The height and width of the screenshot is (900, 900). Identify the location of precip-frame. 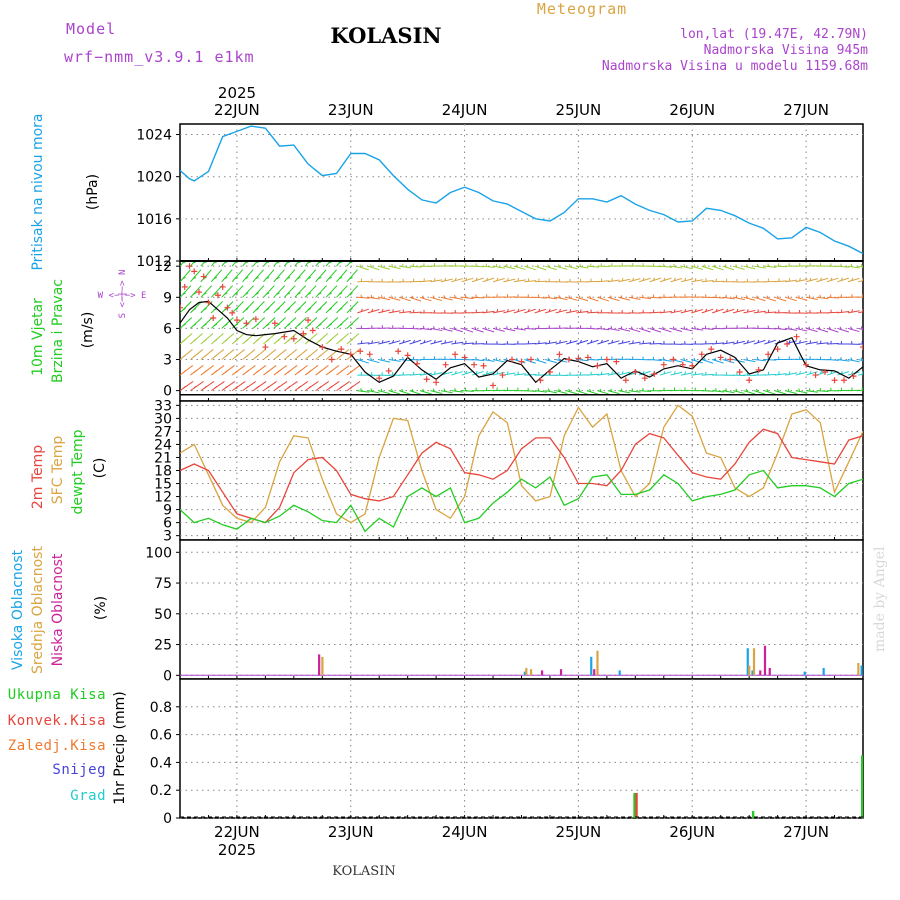
(521, 748).